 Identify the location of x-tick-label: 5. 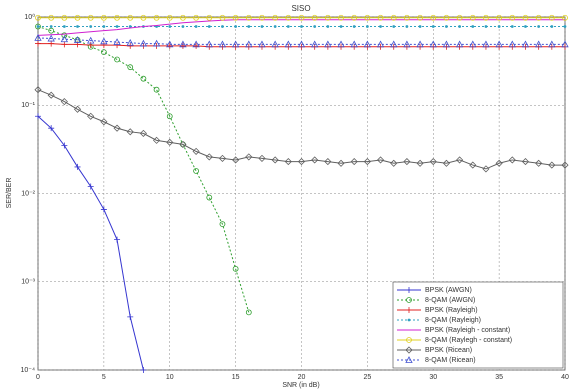
(104, 377).